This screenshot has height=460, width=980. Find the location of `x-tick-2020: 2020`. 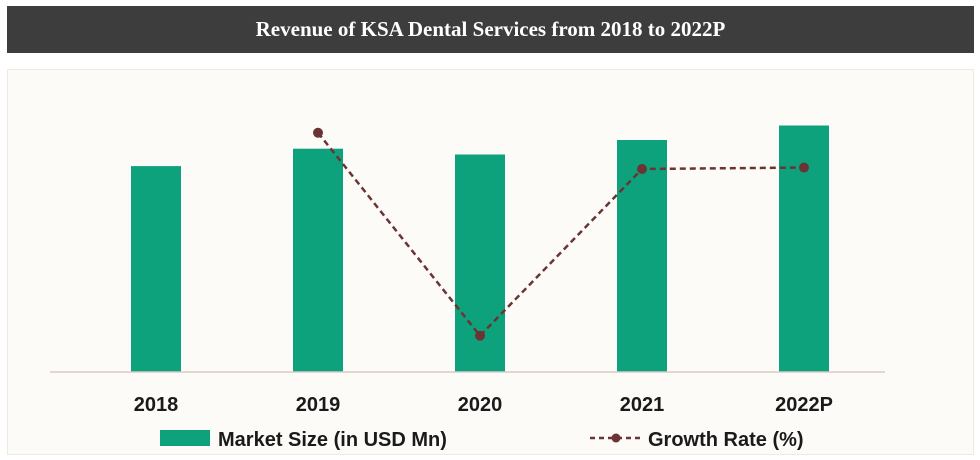

x-tick-2020: 2020 is located at coordinates (480, 405).